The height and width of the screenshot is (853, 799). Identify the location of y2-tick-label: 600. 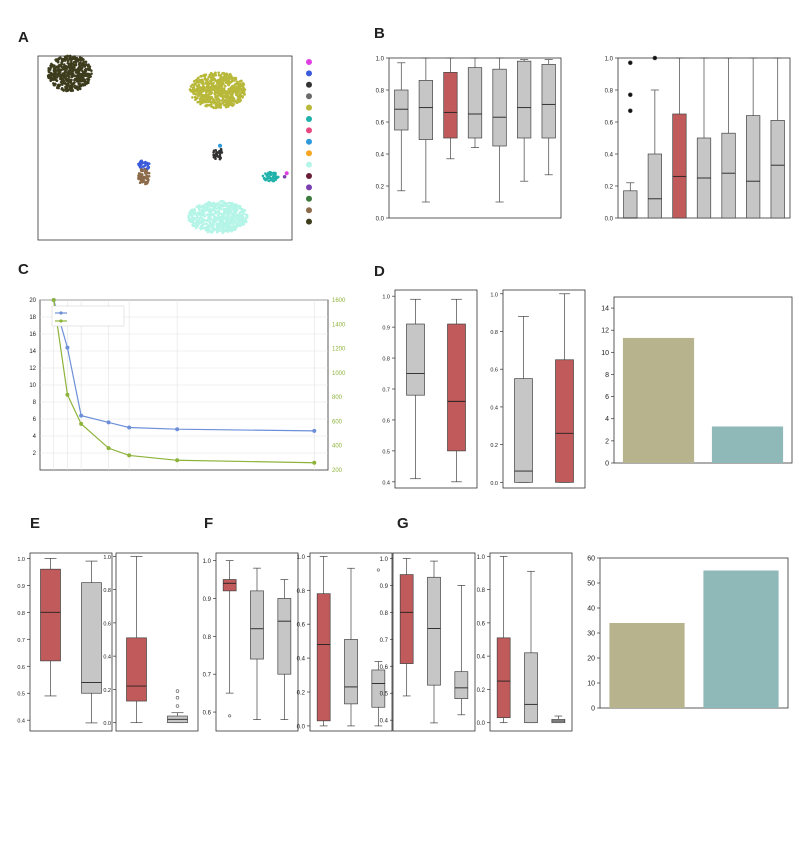
(337, 422).